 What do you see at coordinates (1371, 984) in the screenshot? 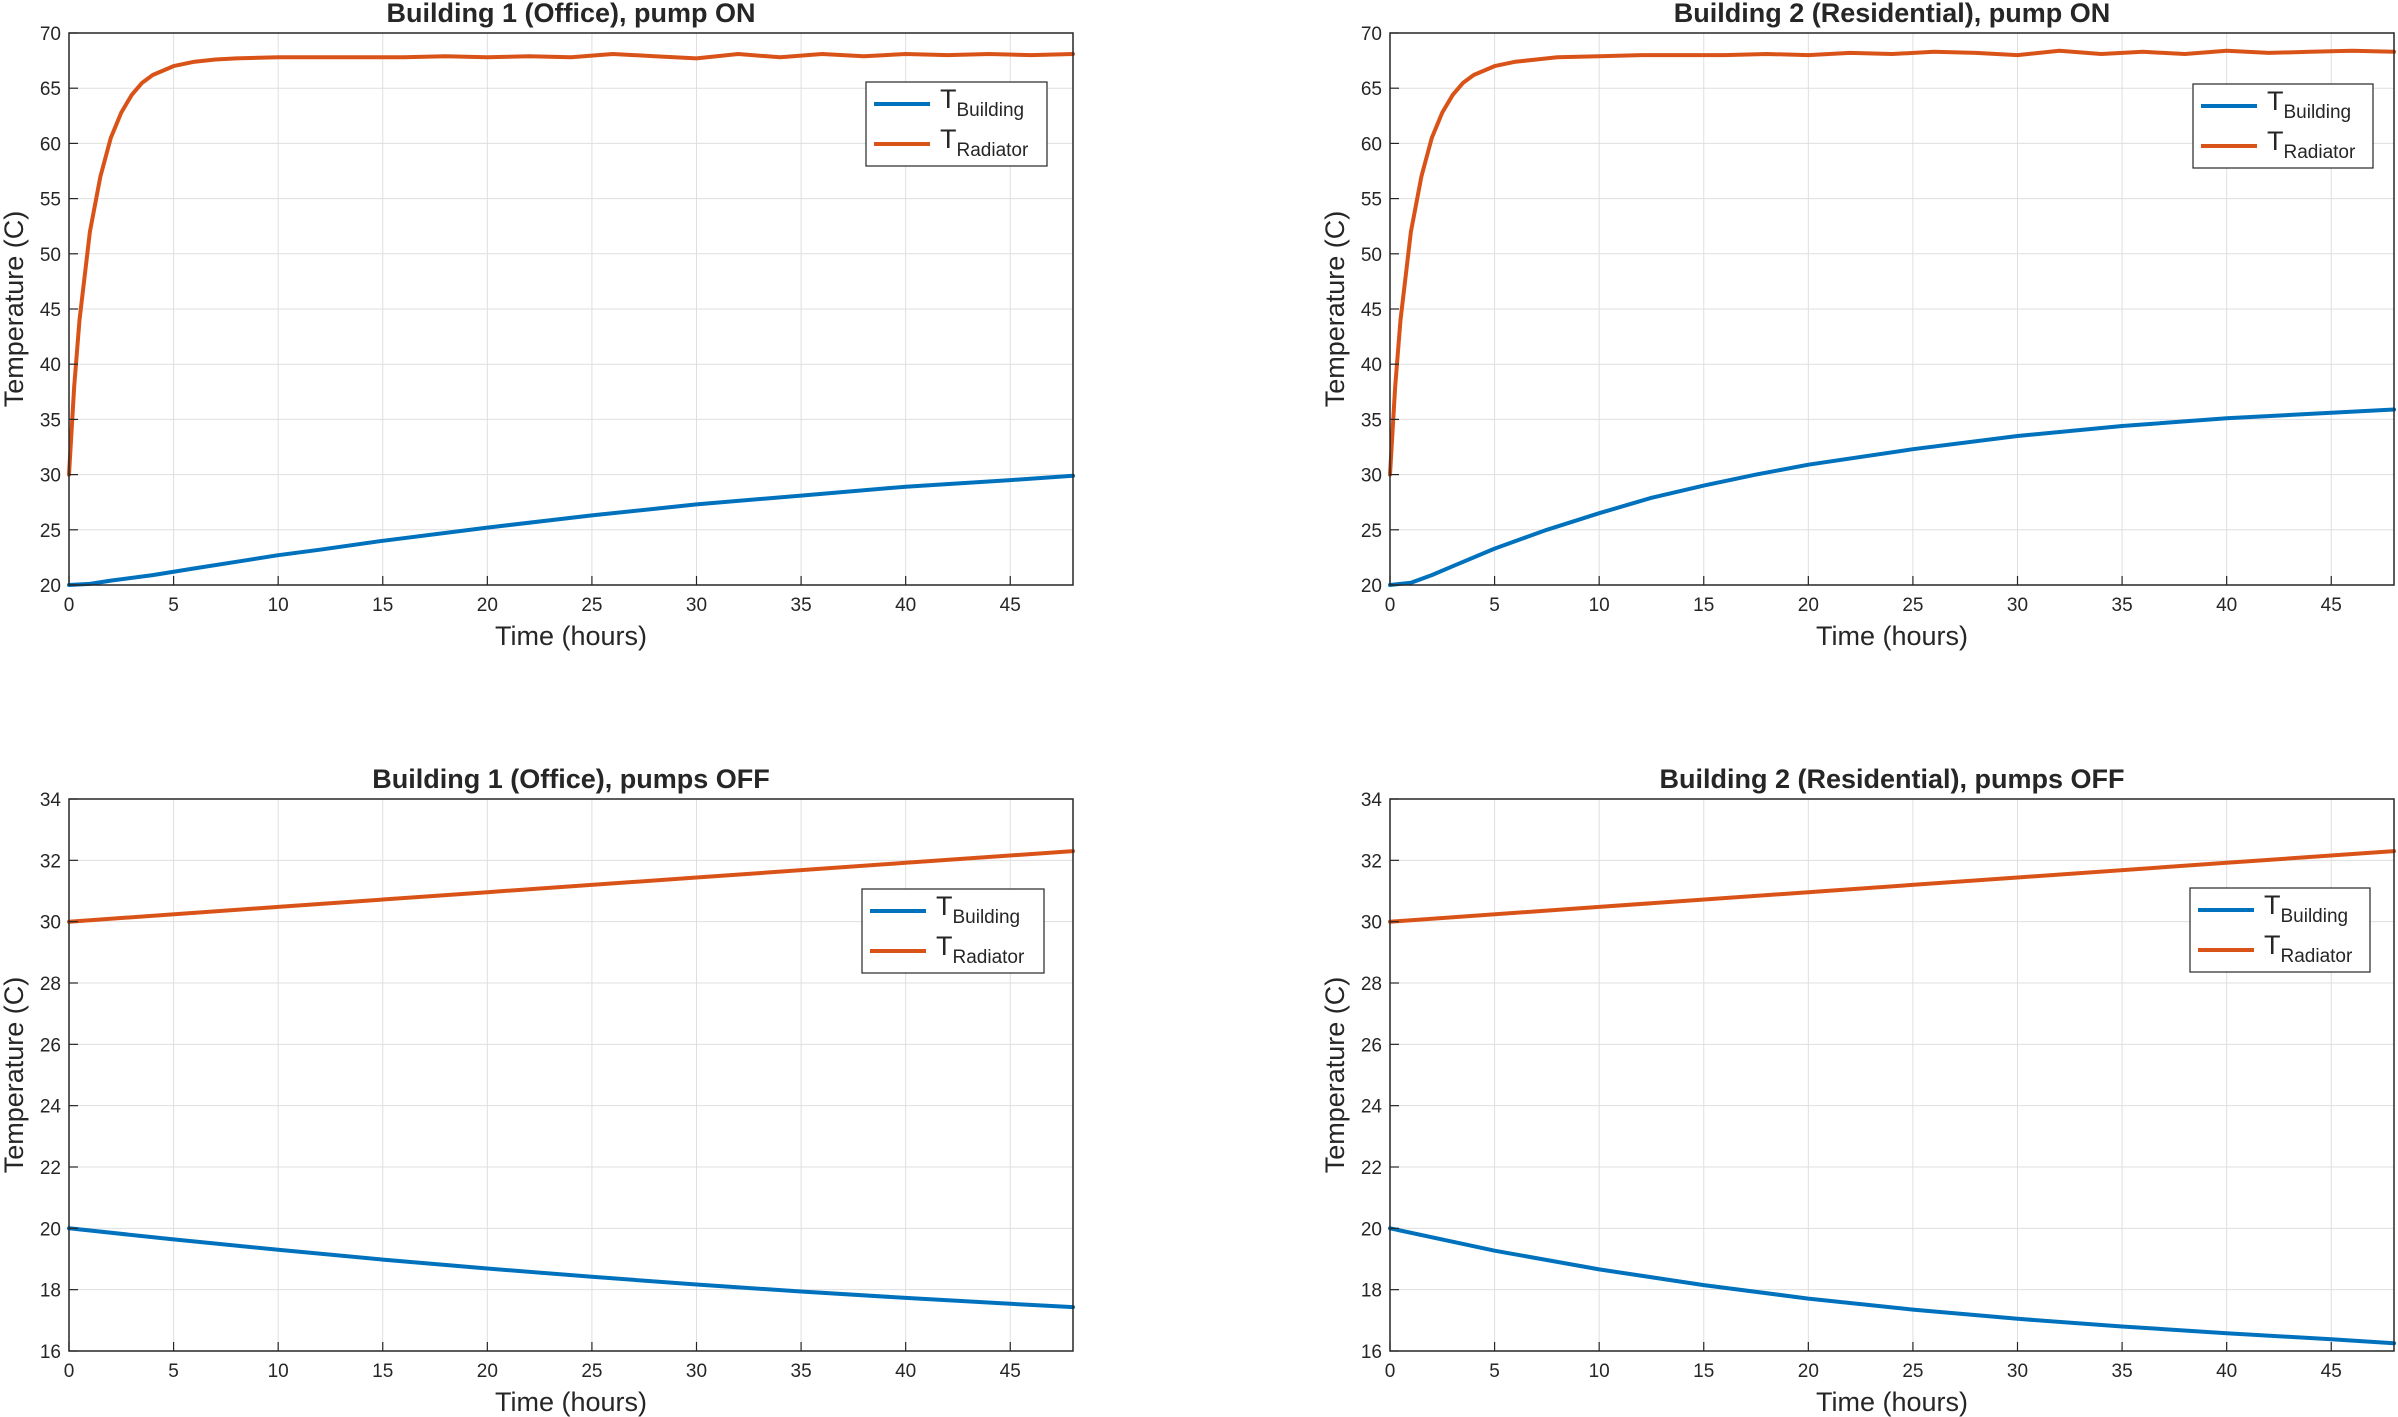
I see `y-tick-label: 28` at bounding box center [1371, 984].